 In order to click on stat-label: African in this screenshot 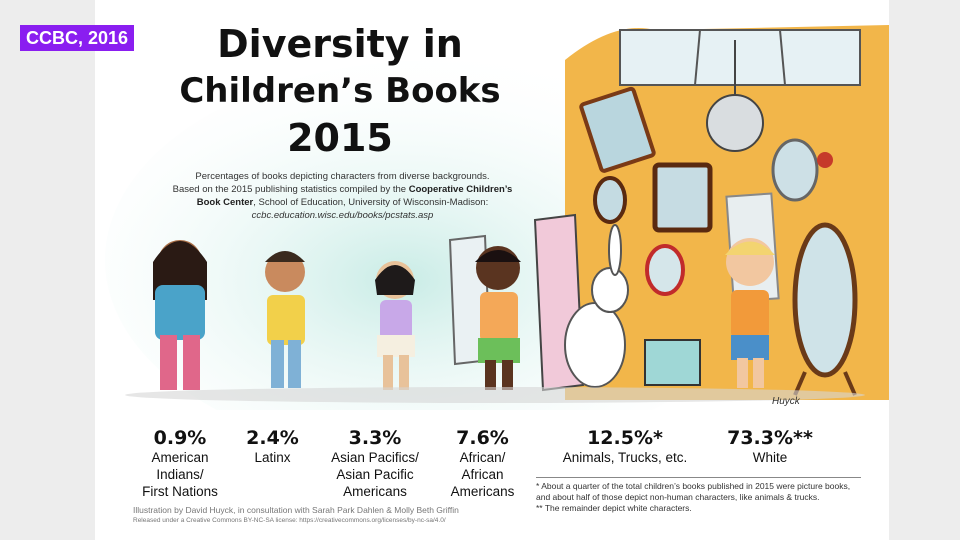, I will do `click(482, 474)`.